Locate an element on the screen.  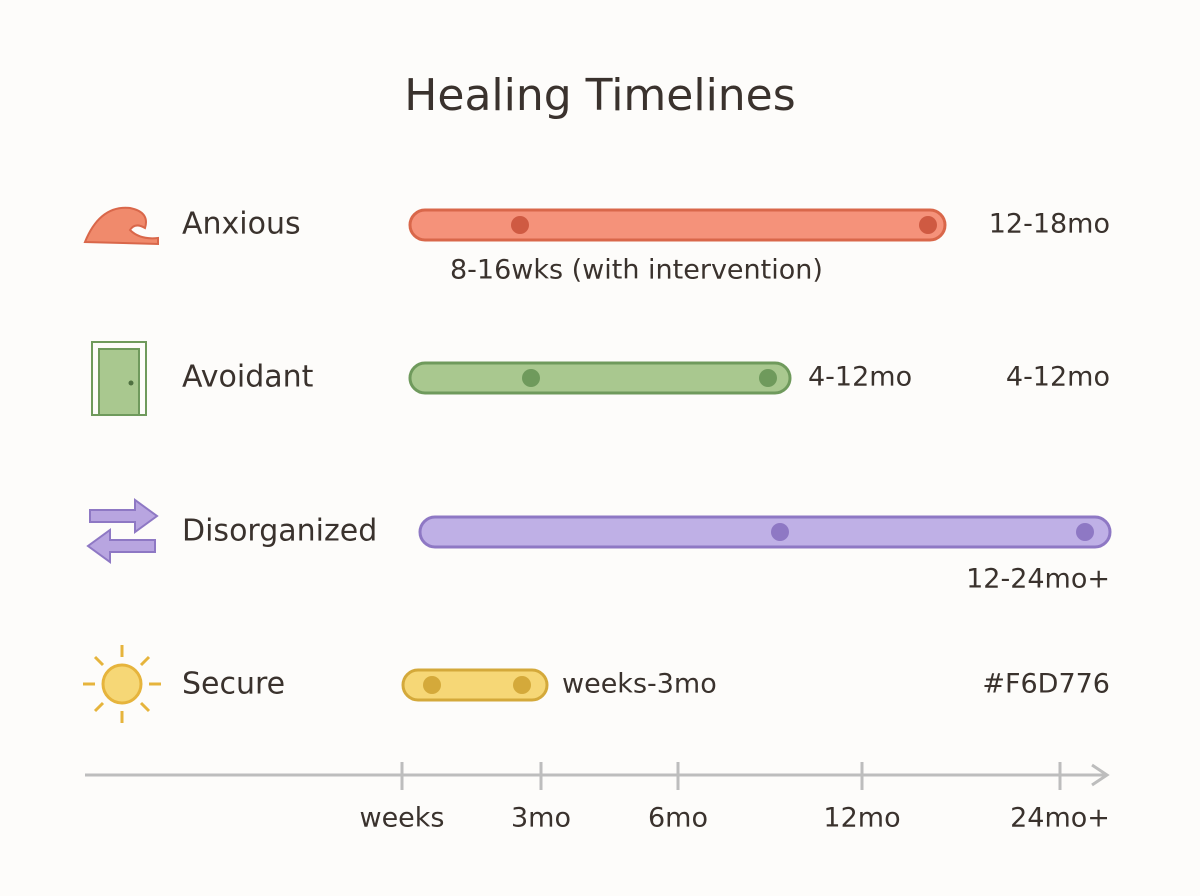
range-label: 12-18mo is located at coordinates (1049, 224).